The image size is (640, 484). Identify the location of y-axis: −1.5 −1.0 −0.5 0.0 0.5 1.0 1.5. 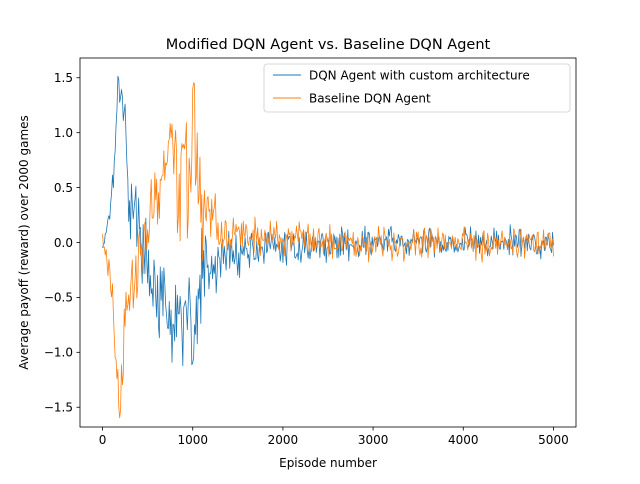
(62, 243).